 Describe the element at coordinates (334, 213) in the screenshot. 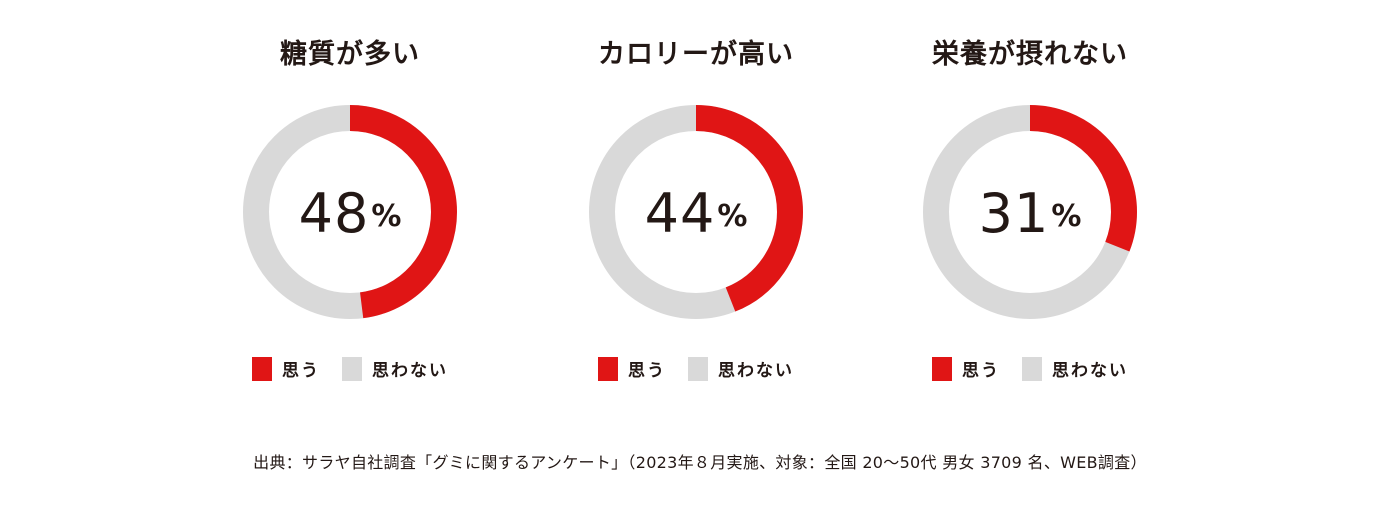

I see `center-value: 48` at that location.